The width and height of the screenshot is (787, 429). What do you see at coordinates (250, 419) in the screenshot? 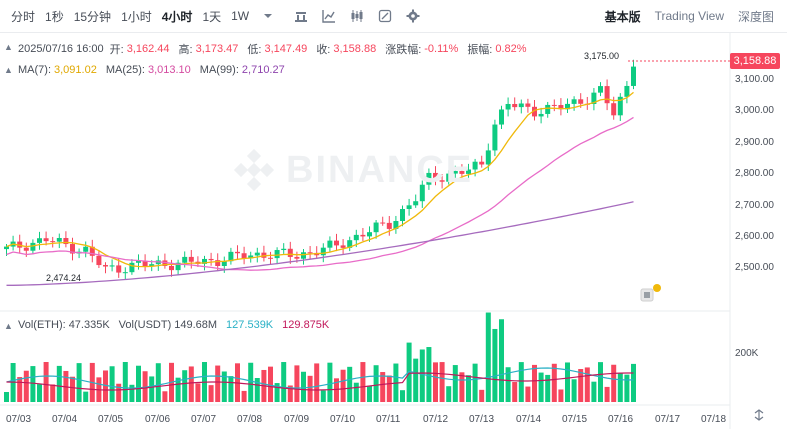
I see `time-axis-label: 07/08` at bounding box center [250, 419].